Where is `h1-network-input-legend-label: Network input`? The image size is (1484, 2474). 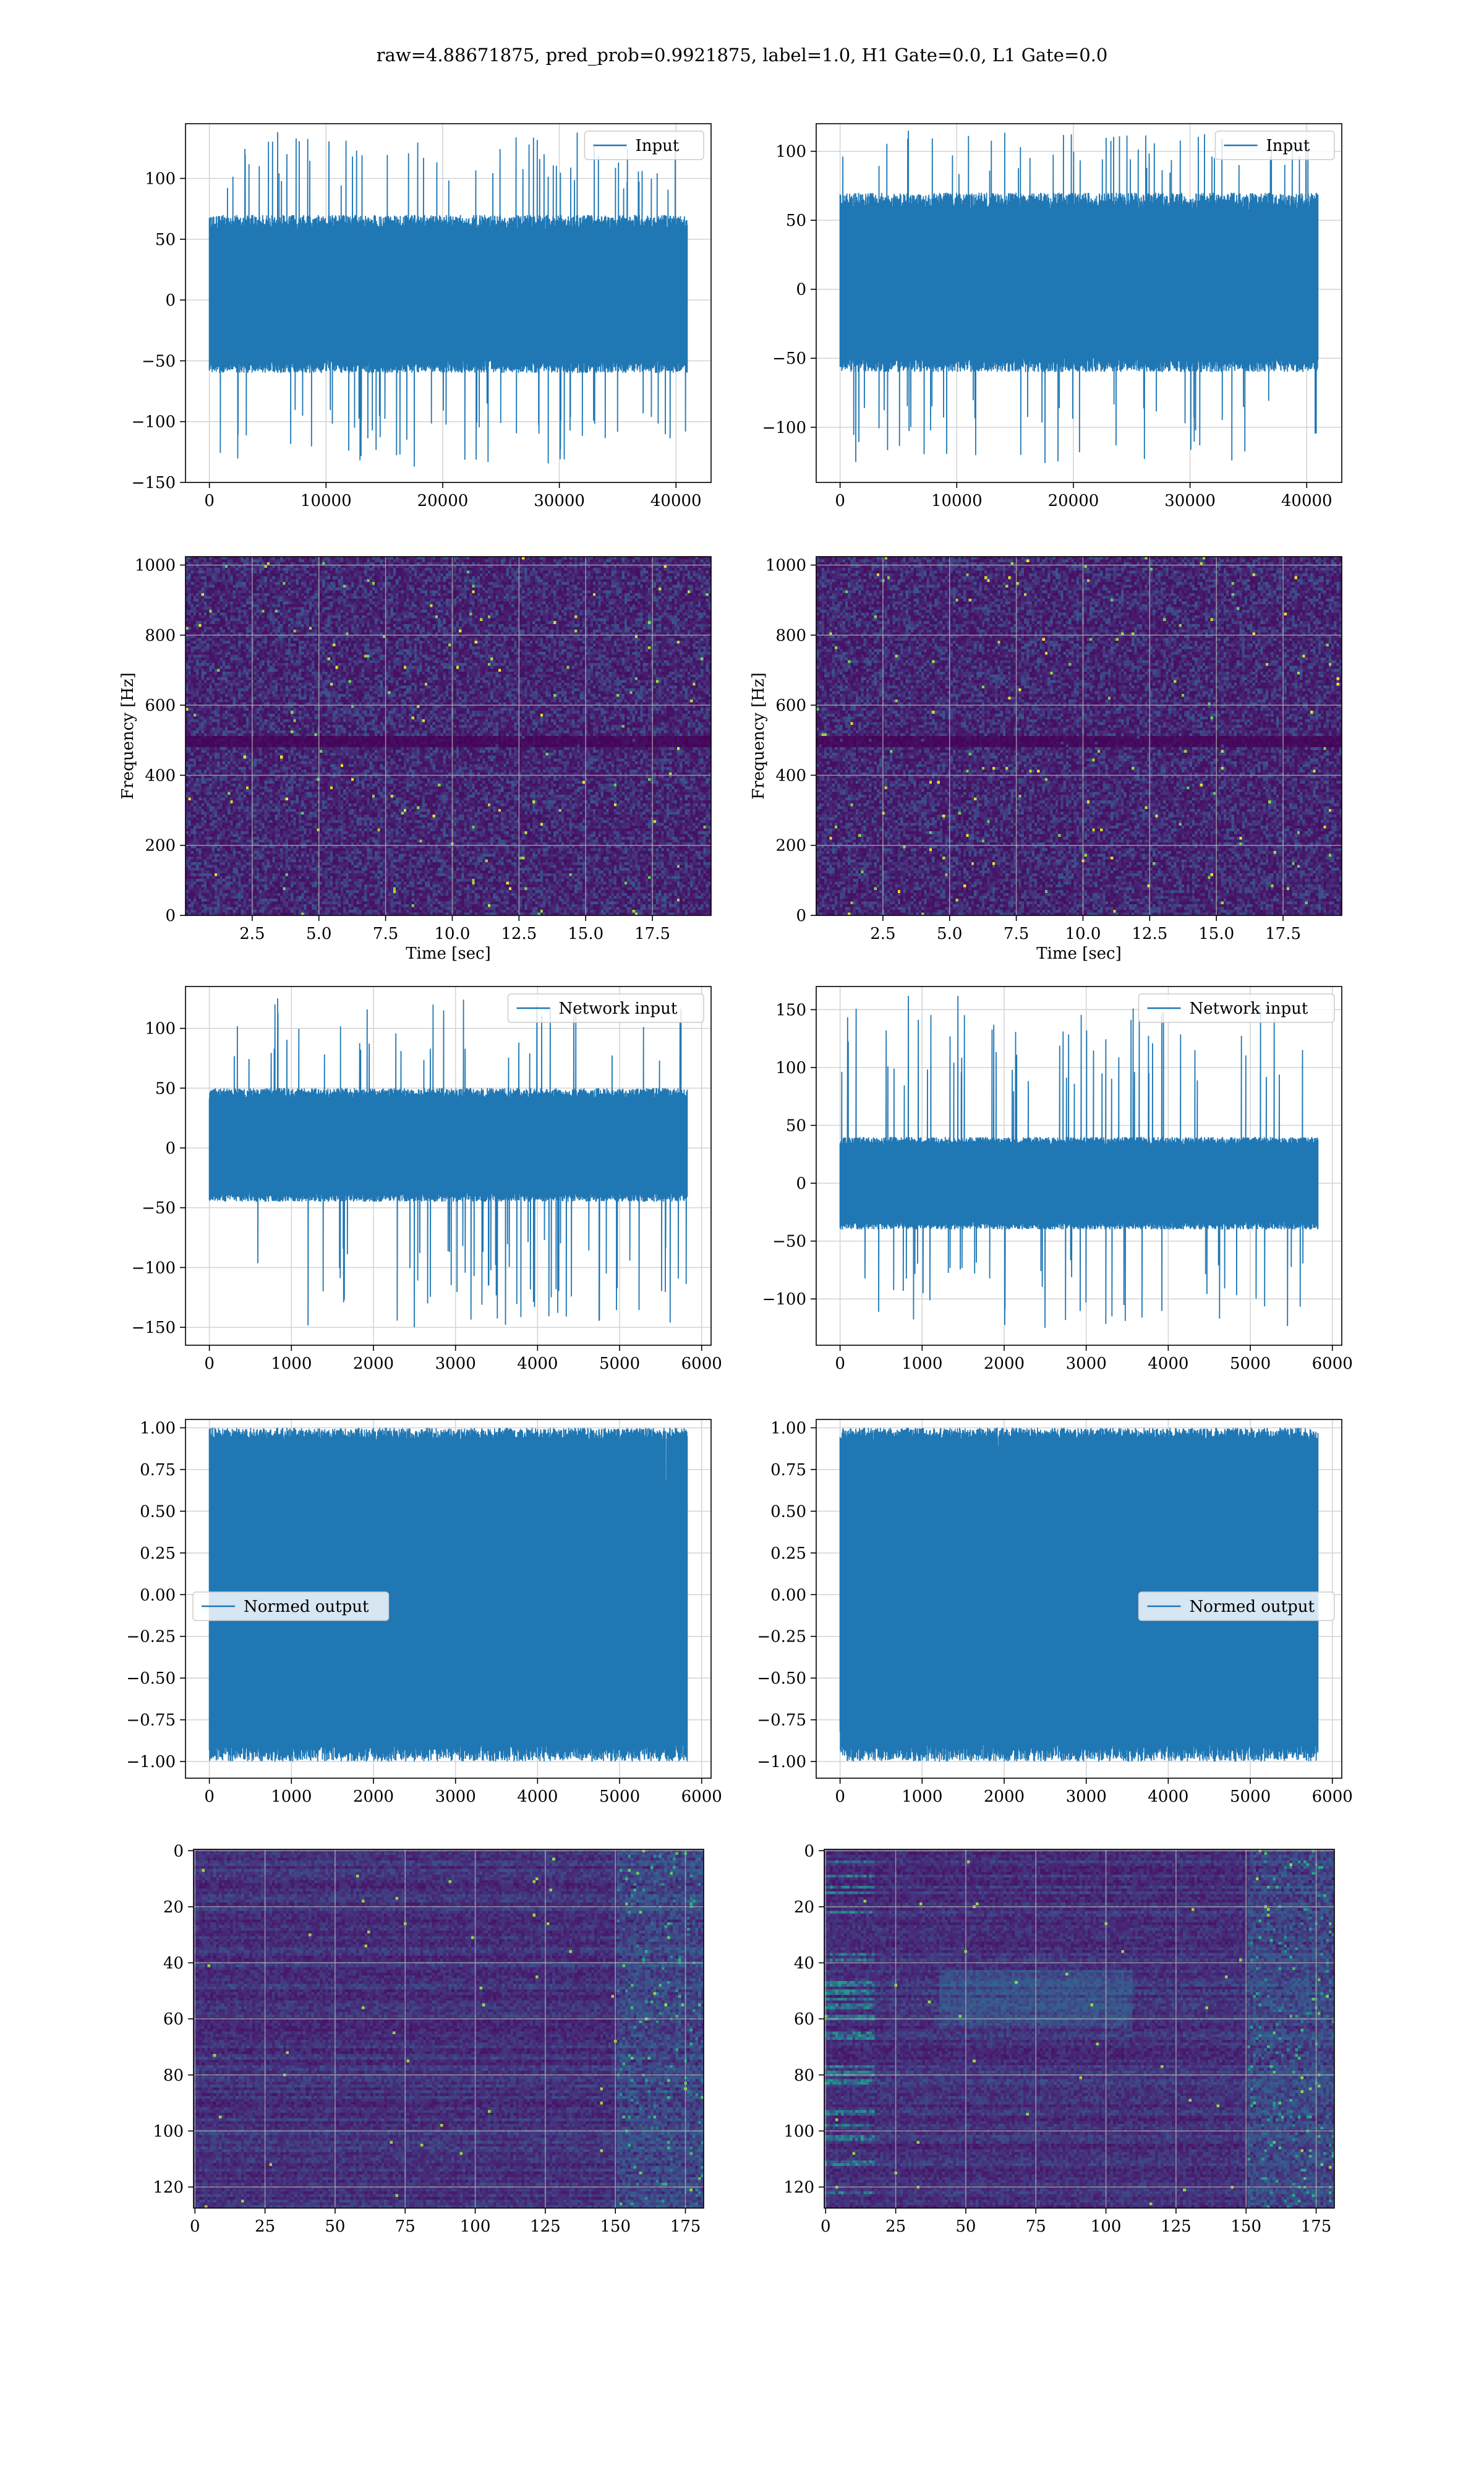
h1-network-input-legend-label: Network input is located at coordinates (618, 1008).